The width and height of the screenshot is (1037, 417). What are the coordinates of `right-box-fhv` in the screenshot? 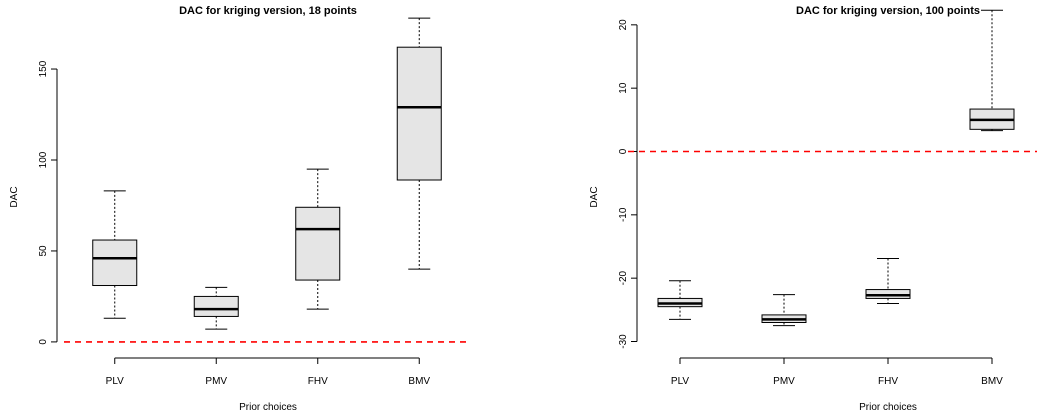 It's located at (888, 281).